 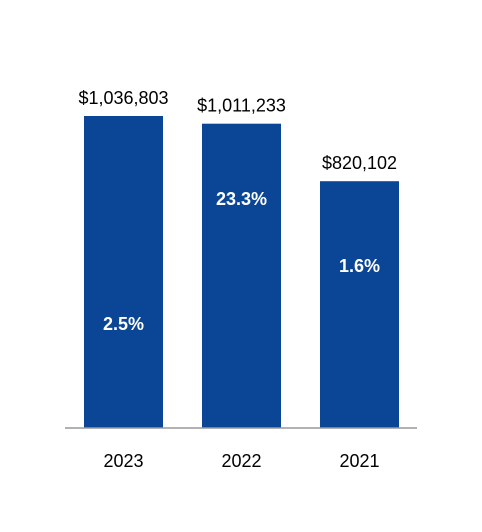 I want to click on value-label: $820,102, so click(x=359, y=163).